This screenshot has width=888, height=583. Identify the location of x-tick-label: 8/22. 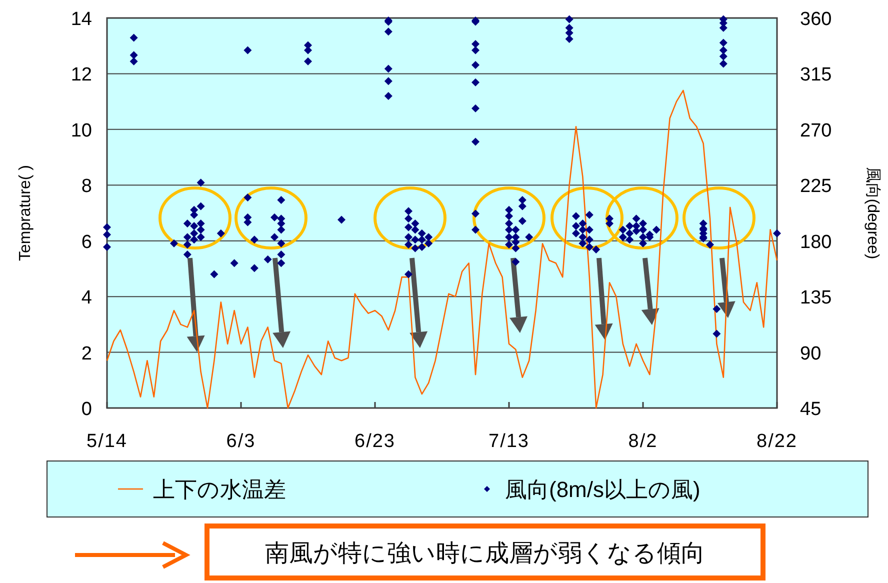
(777, 441).